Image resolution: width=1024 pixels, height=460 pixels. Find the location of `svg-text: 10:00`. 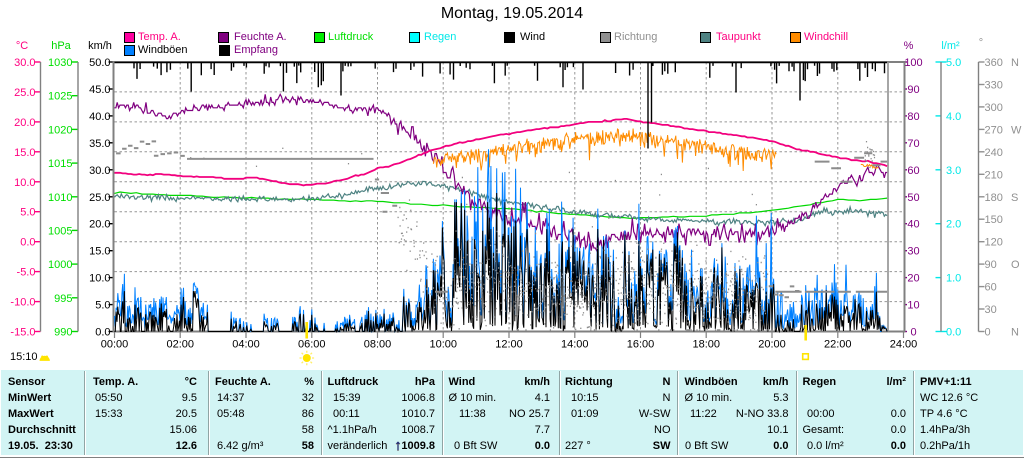

svg-text: 10:00 is located at coordinates (443, 345).